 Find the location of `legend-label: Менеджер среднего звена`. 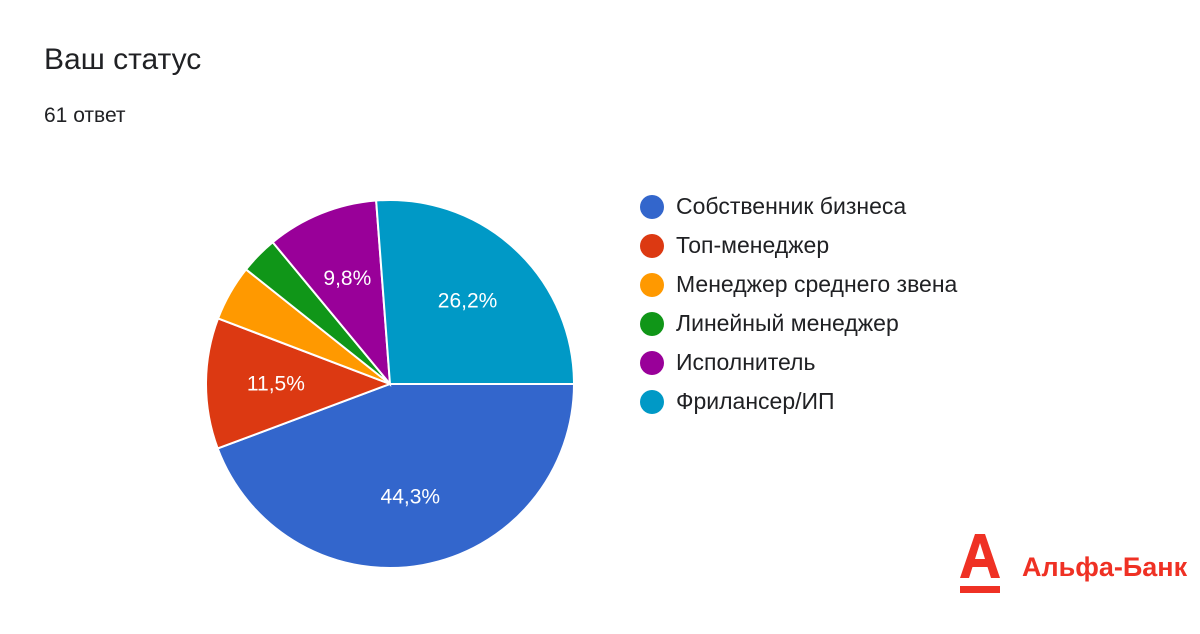

legend-label: Менеджер среднего звена is located at coordinates (817, 284).